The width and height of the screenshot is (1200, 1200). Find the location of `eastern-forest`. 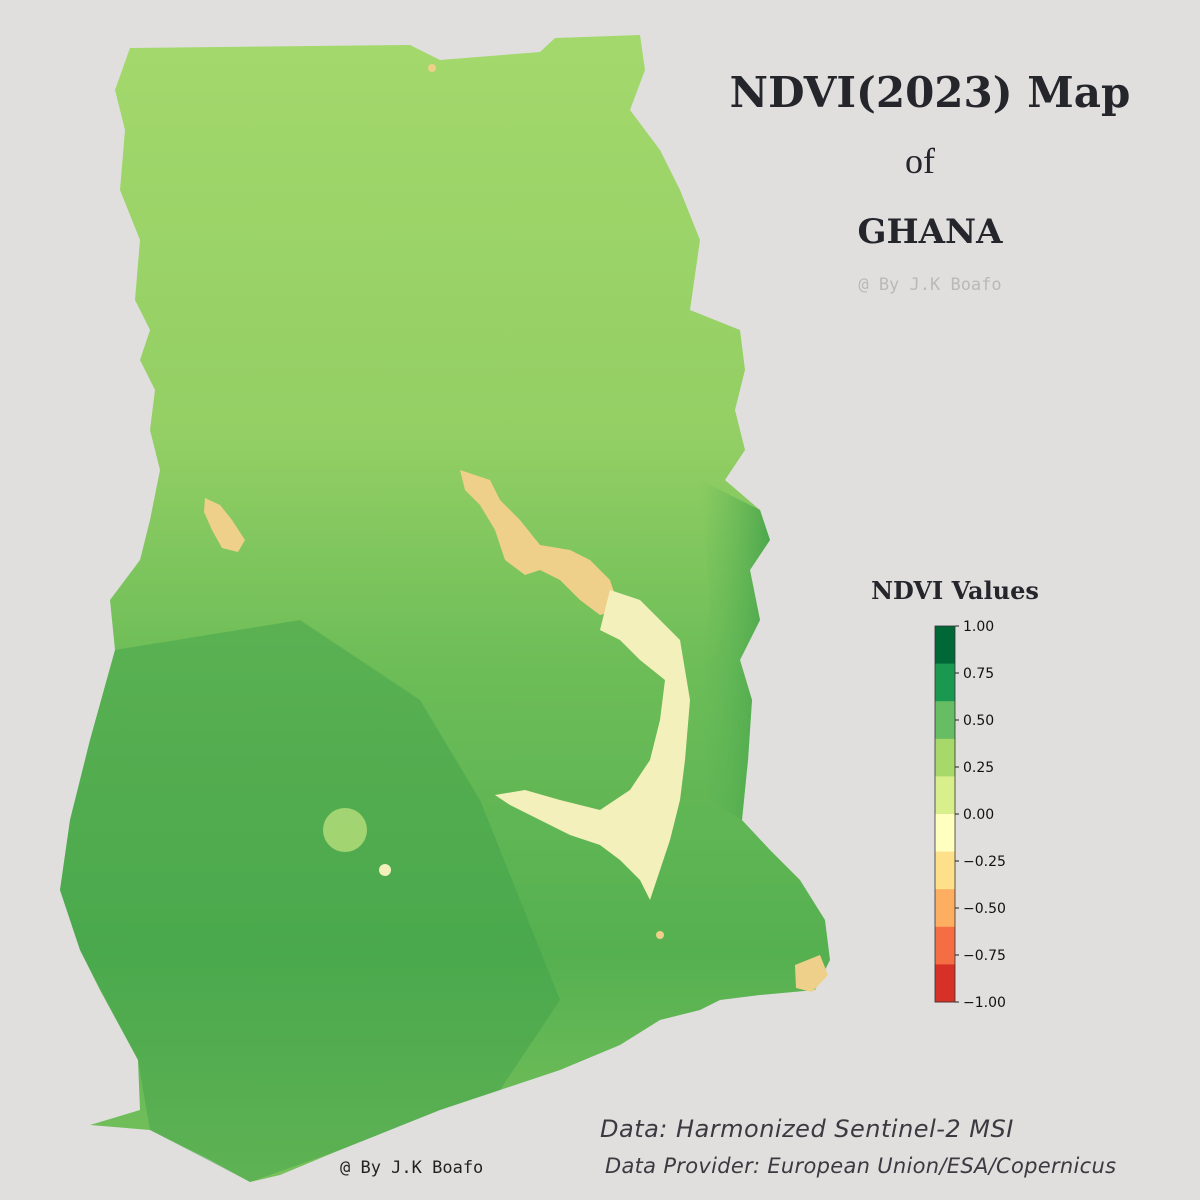

eastern-forest is located at coordinates (735, 650).